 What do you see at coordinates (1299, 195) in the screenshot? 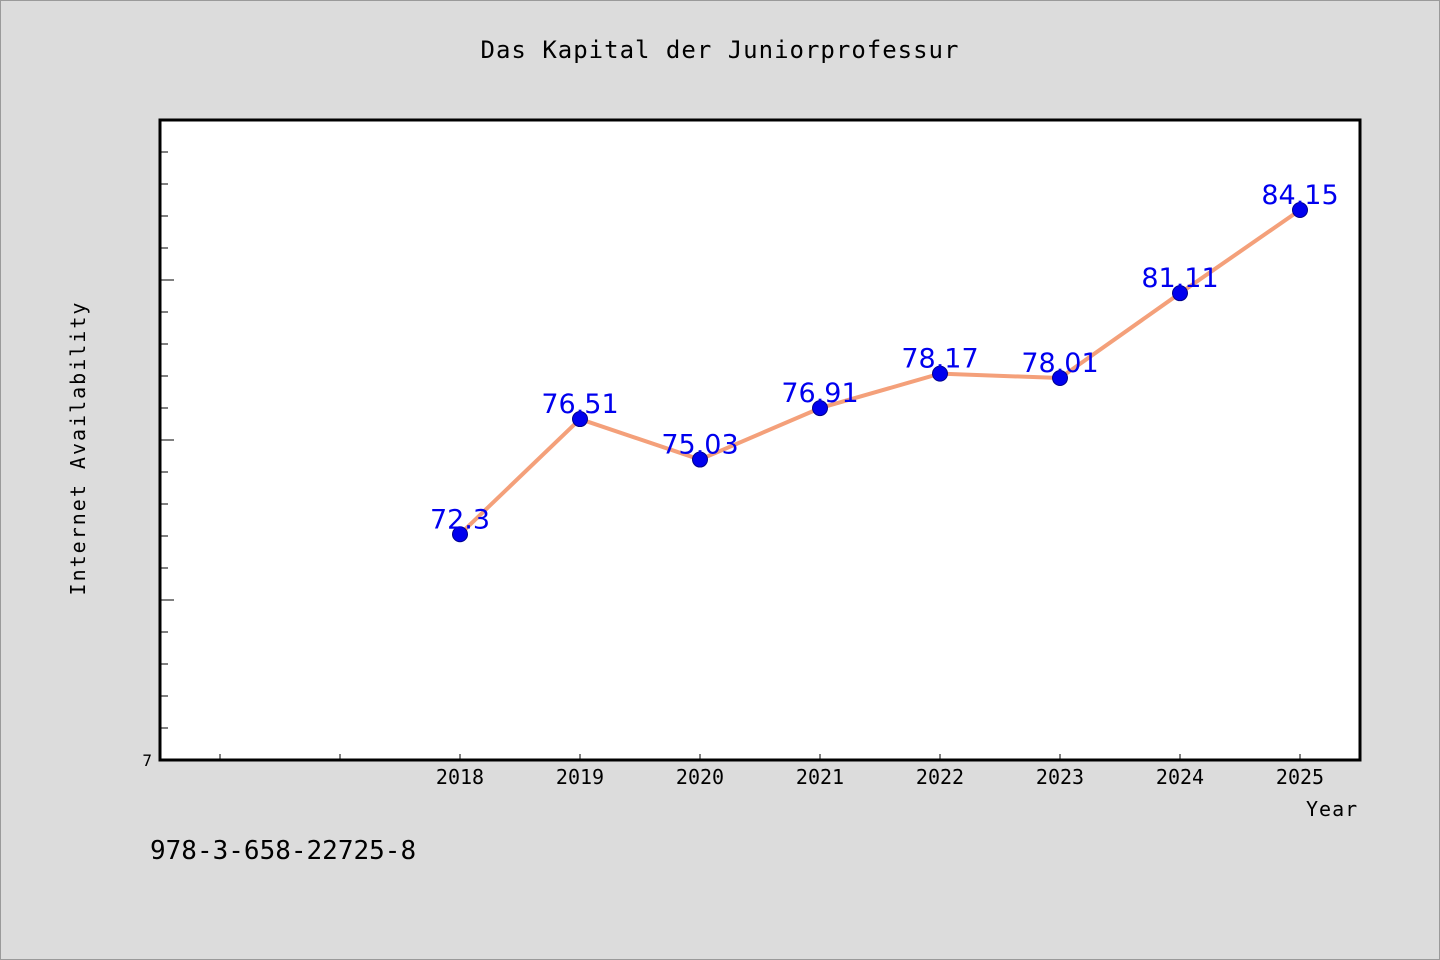
I see `data-label: 84.15` at bounding box center [1299, 195].